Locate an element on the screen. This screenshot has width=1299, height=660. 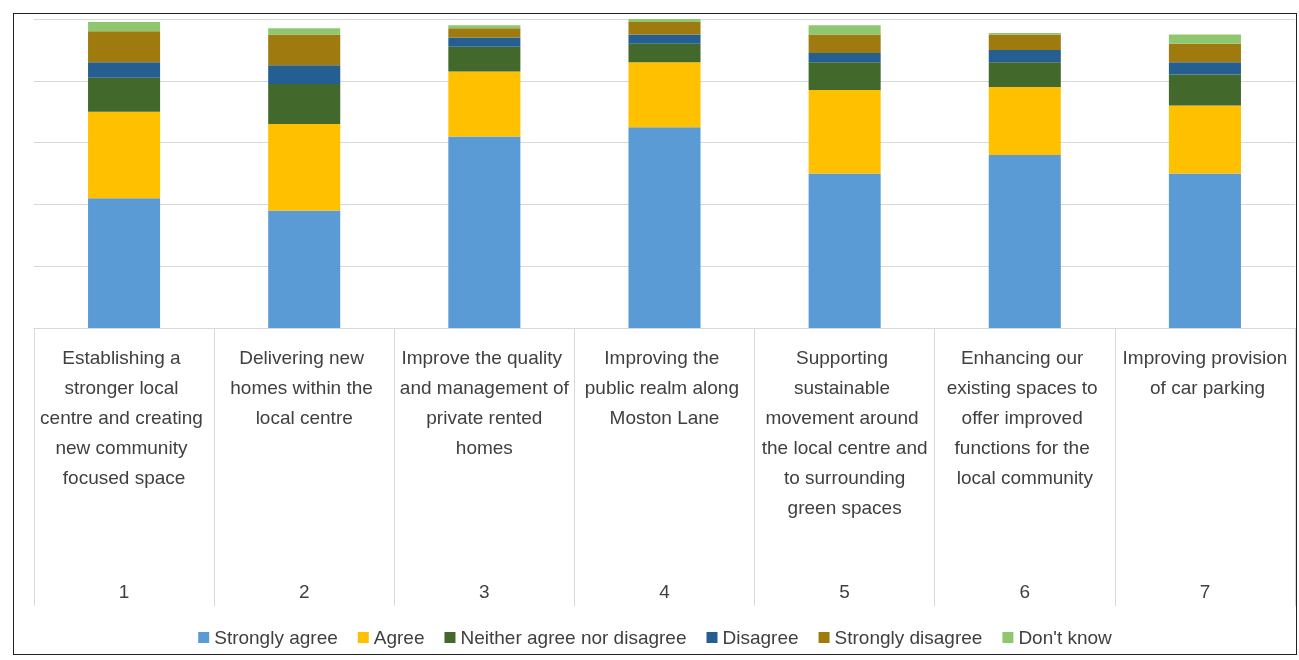
text: 6 is located at coordinates (1025, 591).